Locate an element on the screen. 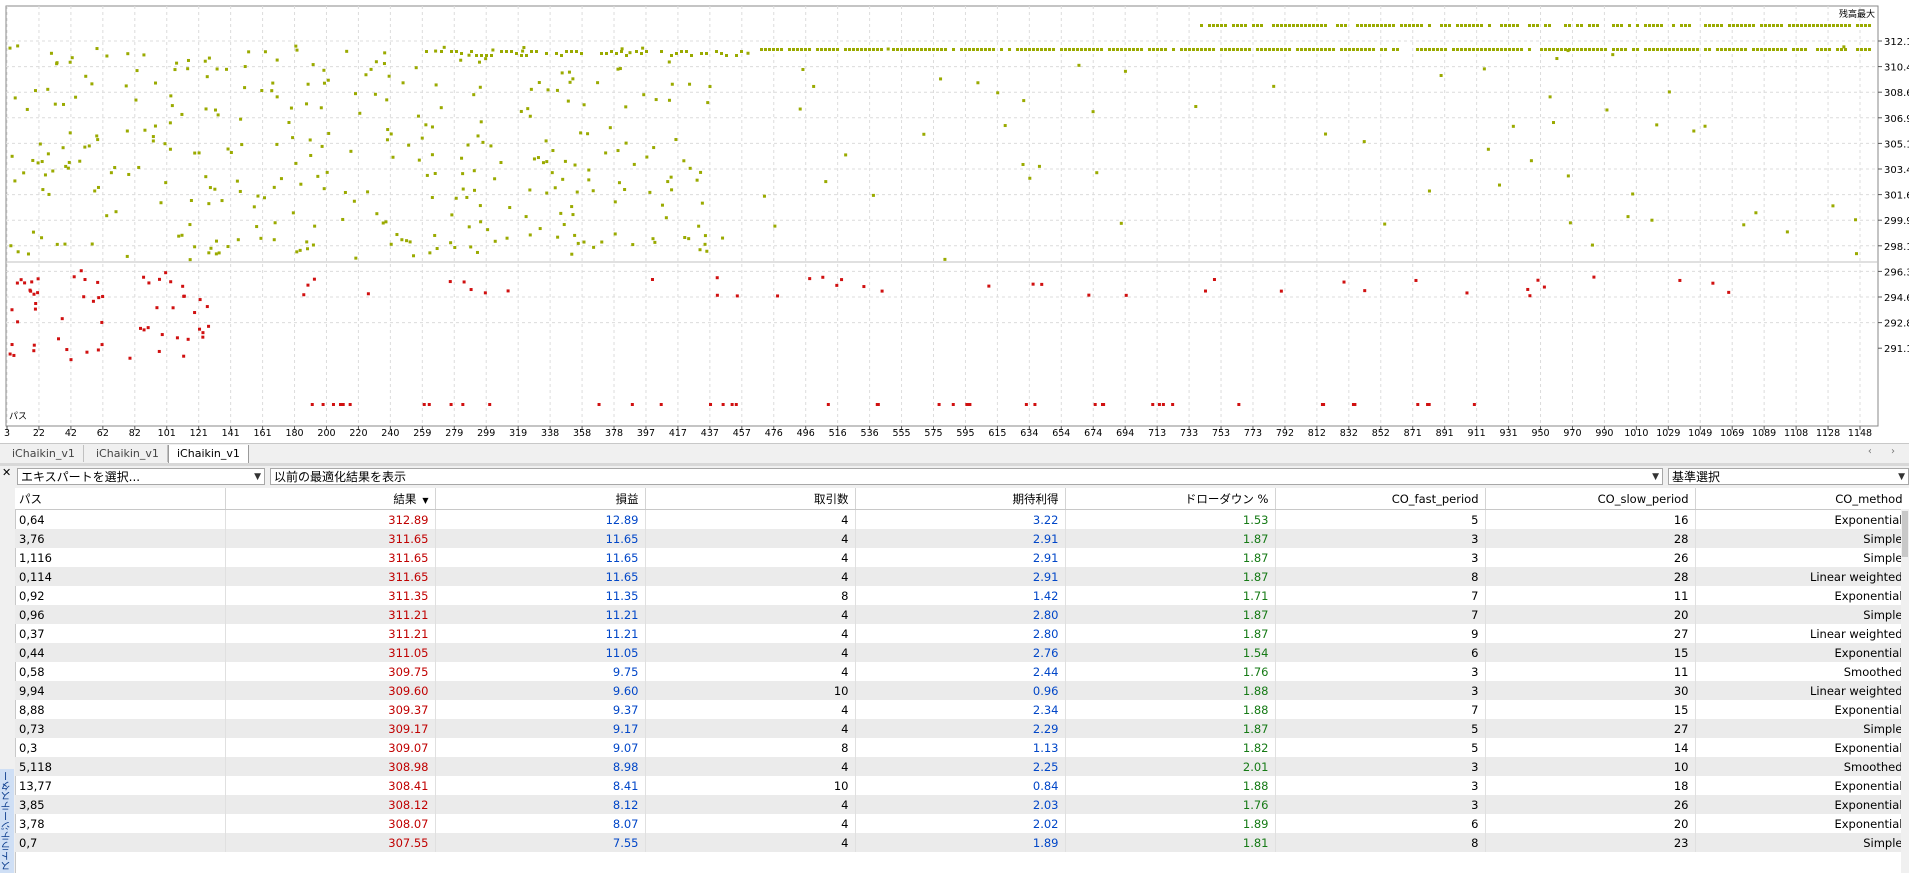  cell-result: 311.35 is located at coordinates (330, 595).